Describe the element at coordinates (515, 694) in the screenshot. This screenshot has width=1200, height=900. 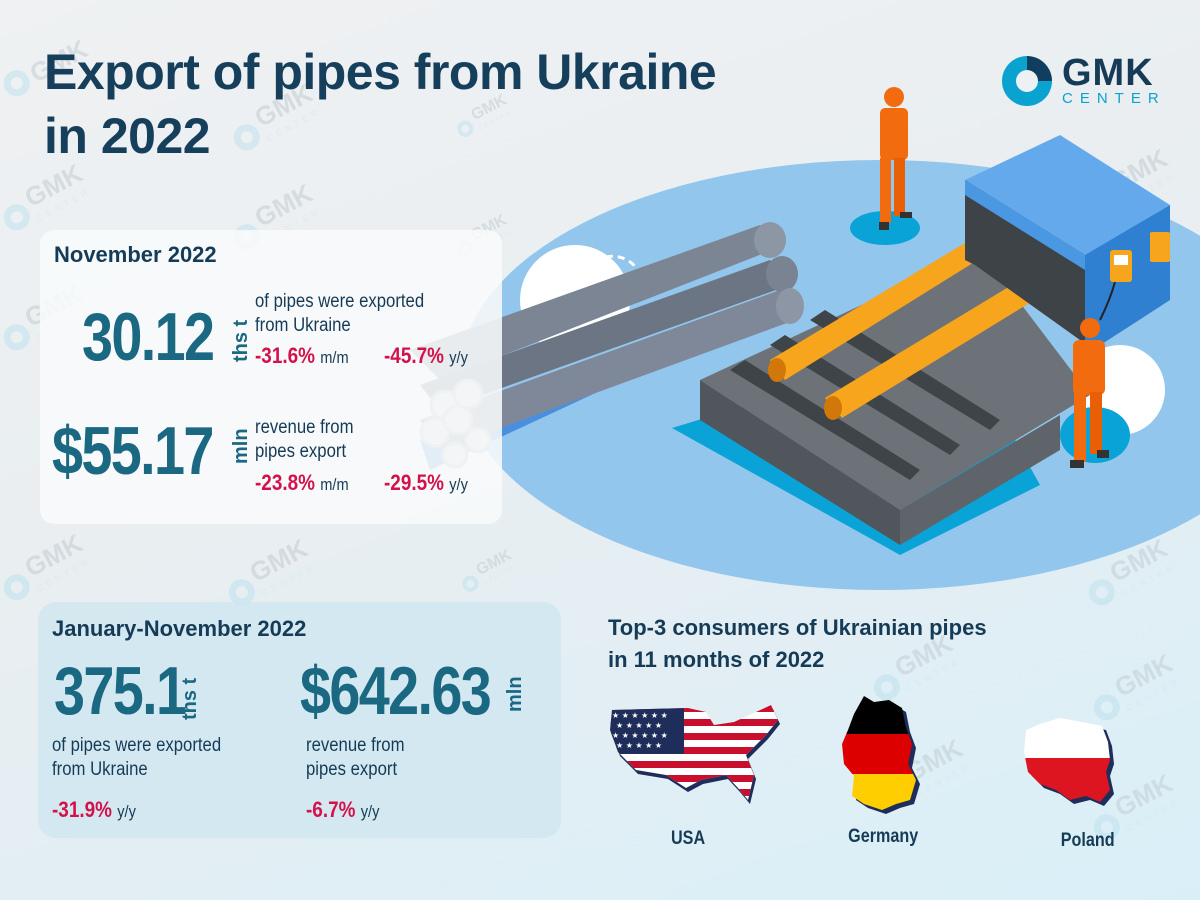
I see `jan-nov-revenue-unit: mln` at that location.